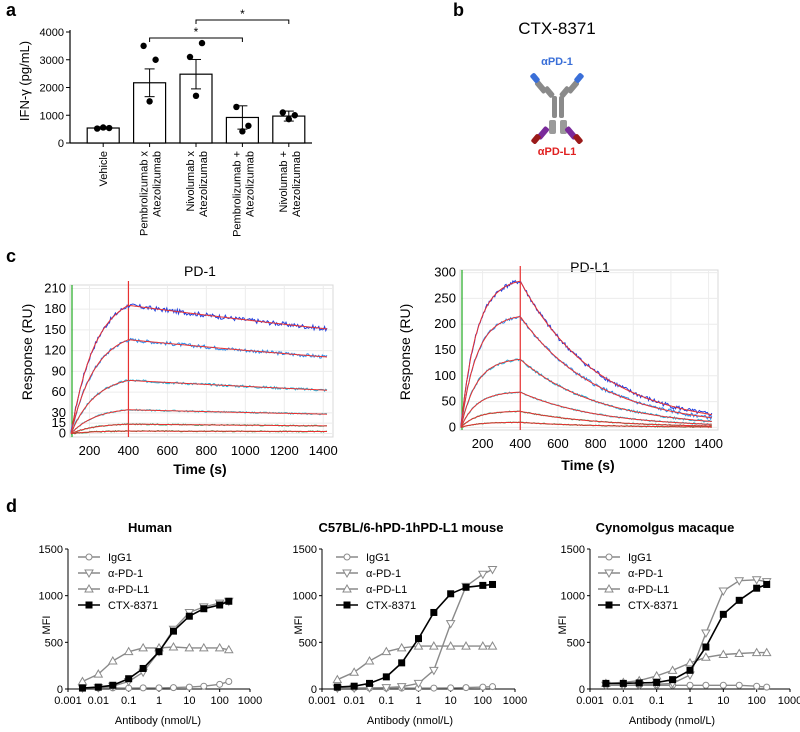 Image resolution: width=800 pixels, height=732 pixels. I want to click on panel-b-label-pdl1: αPD-L1, so click(557, 152).